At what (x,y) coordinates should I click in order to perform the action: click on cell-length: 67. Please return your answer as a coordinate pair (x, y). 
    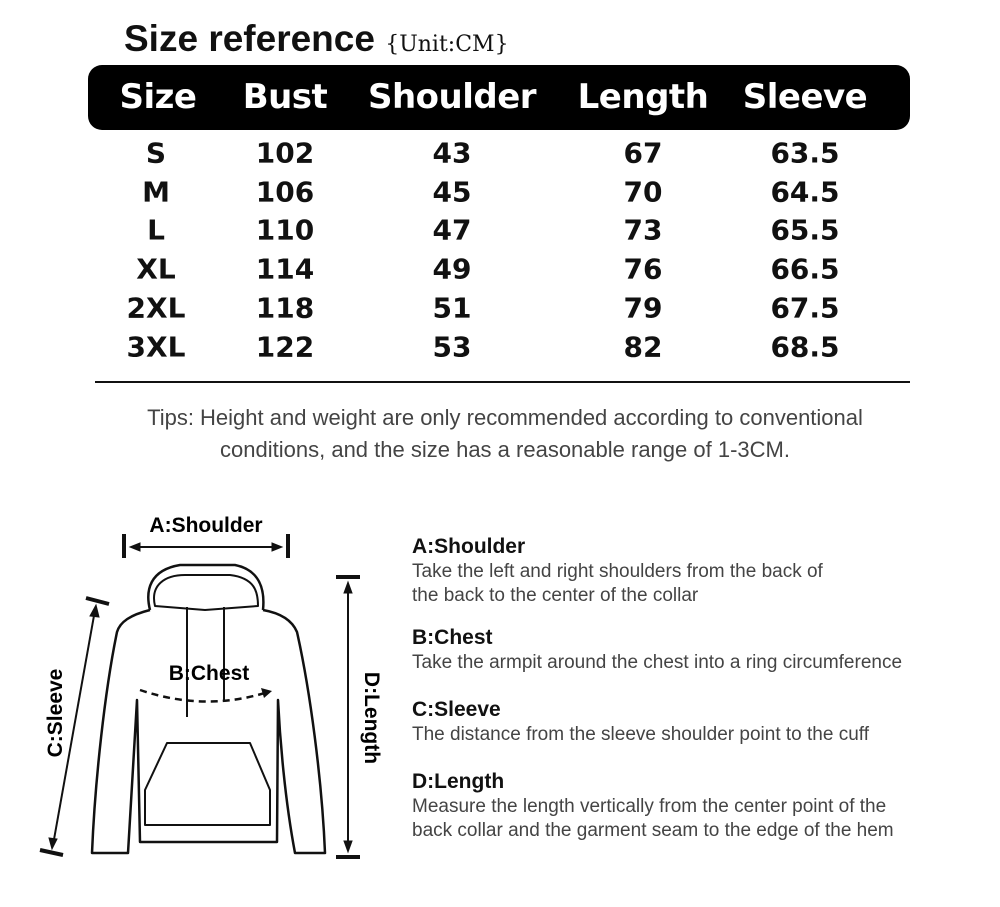
    Looking at the image, I should click on (643, 153).